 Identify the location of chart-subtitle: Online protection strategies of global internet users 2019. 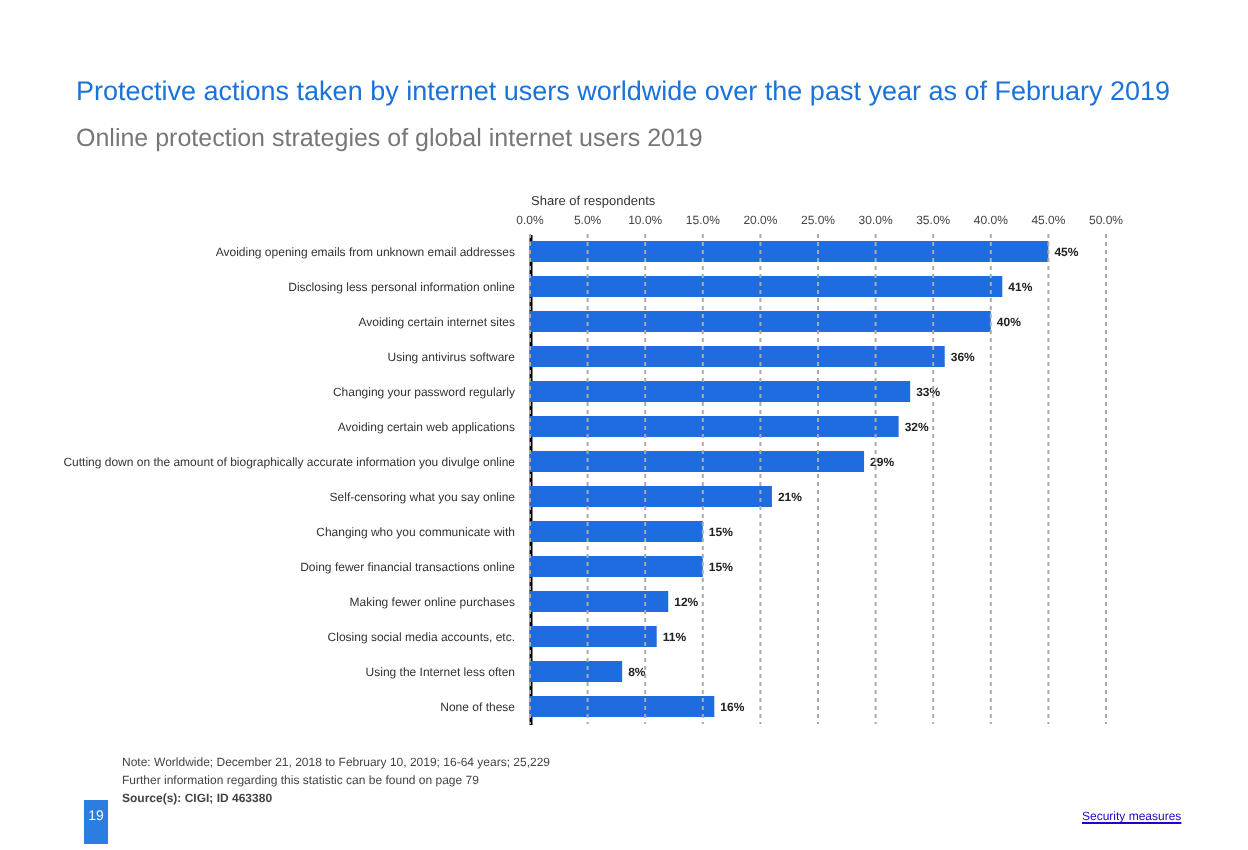
(389, 138).